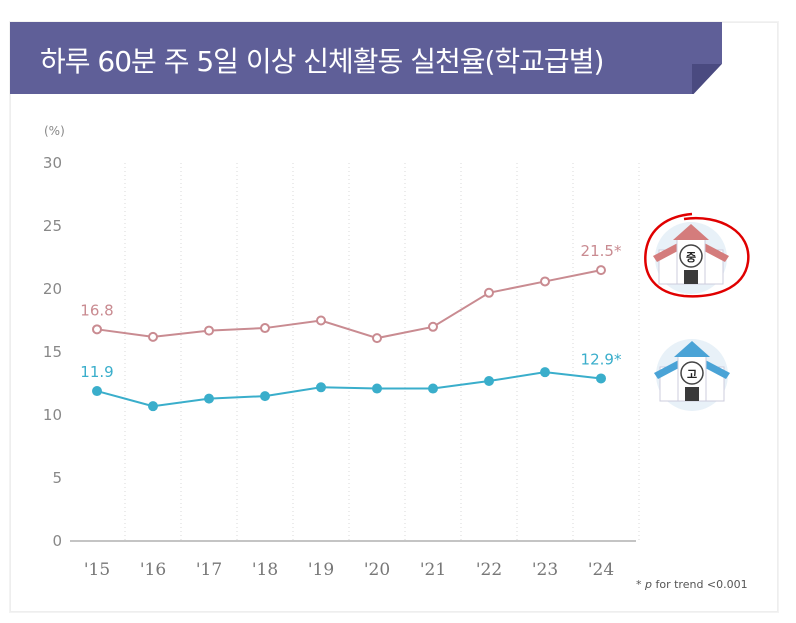 This screenshot has width=796, height=623. Describe the element at coordinates (52, 289) in the screenshot. I see `y-tick-label: 20` at that location.